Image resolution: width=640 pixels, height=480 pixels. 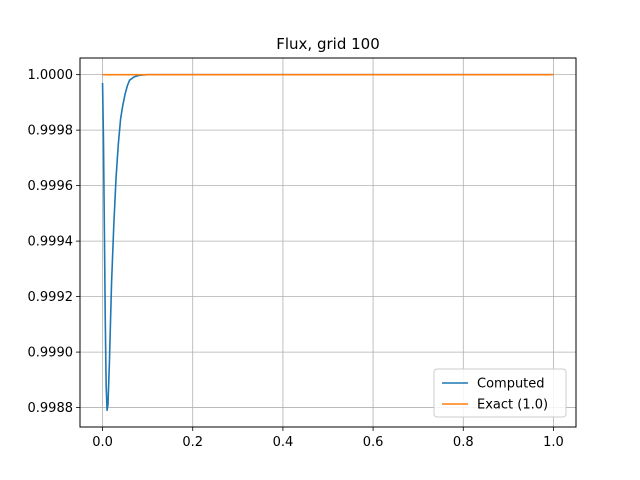 What do you see at coordinates (51, 297) in the screenshot?
I see `y-tick-label: 0.9992` at bounding box center [51, 297].